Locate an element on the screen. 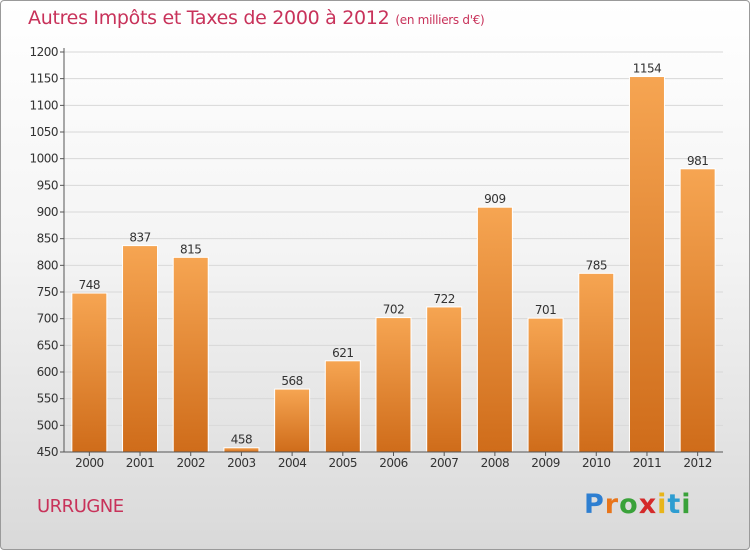 Image resolution: width=750 pixels, height=550 pixels. y-tick-label: 950 is located at coordinates (47, 185).